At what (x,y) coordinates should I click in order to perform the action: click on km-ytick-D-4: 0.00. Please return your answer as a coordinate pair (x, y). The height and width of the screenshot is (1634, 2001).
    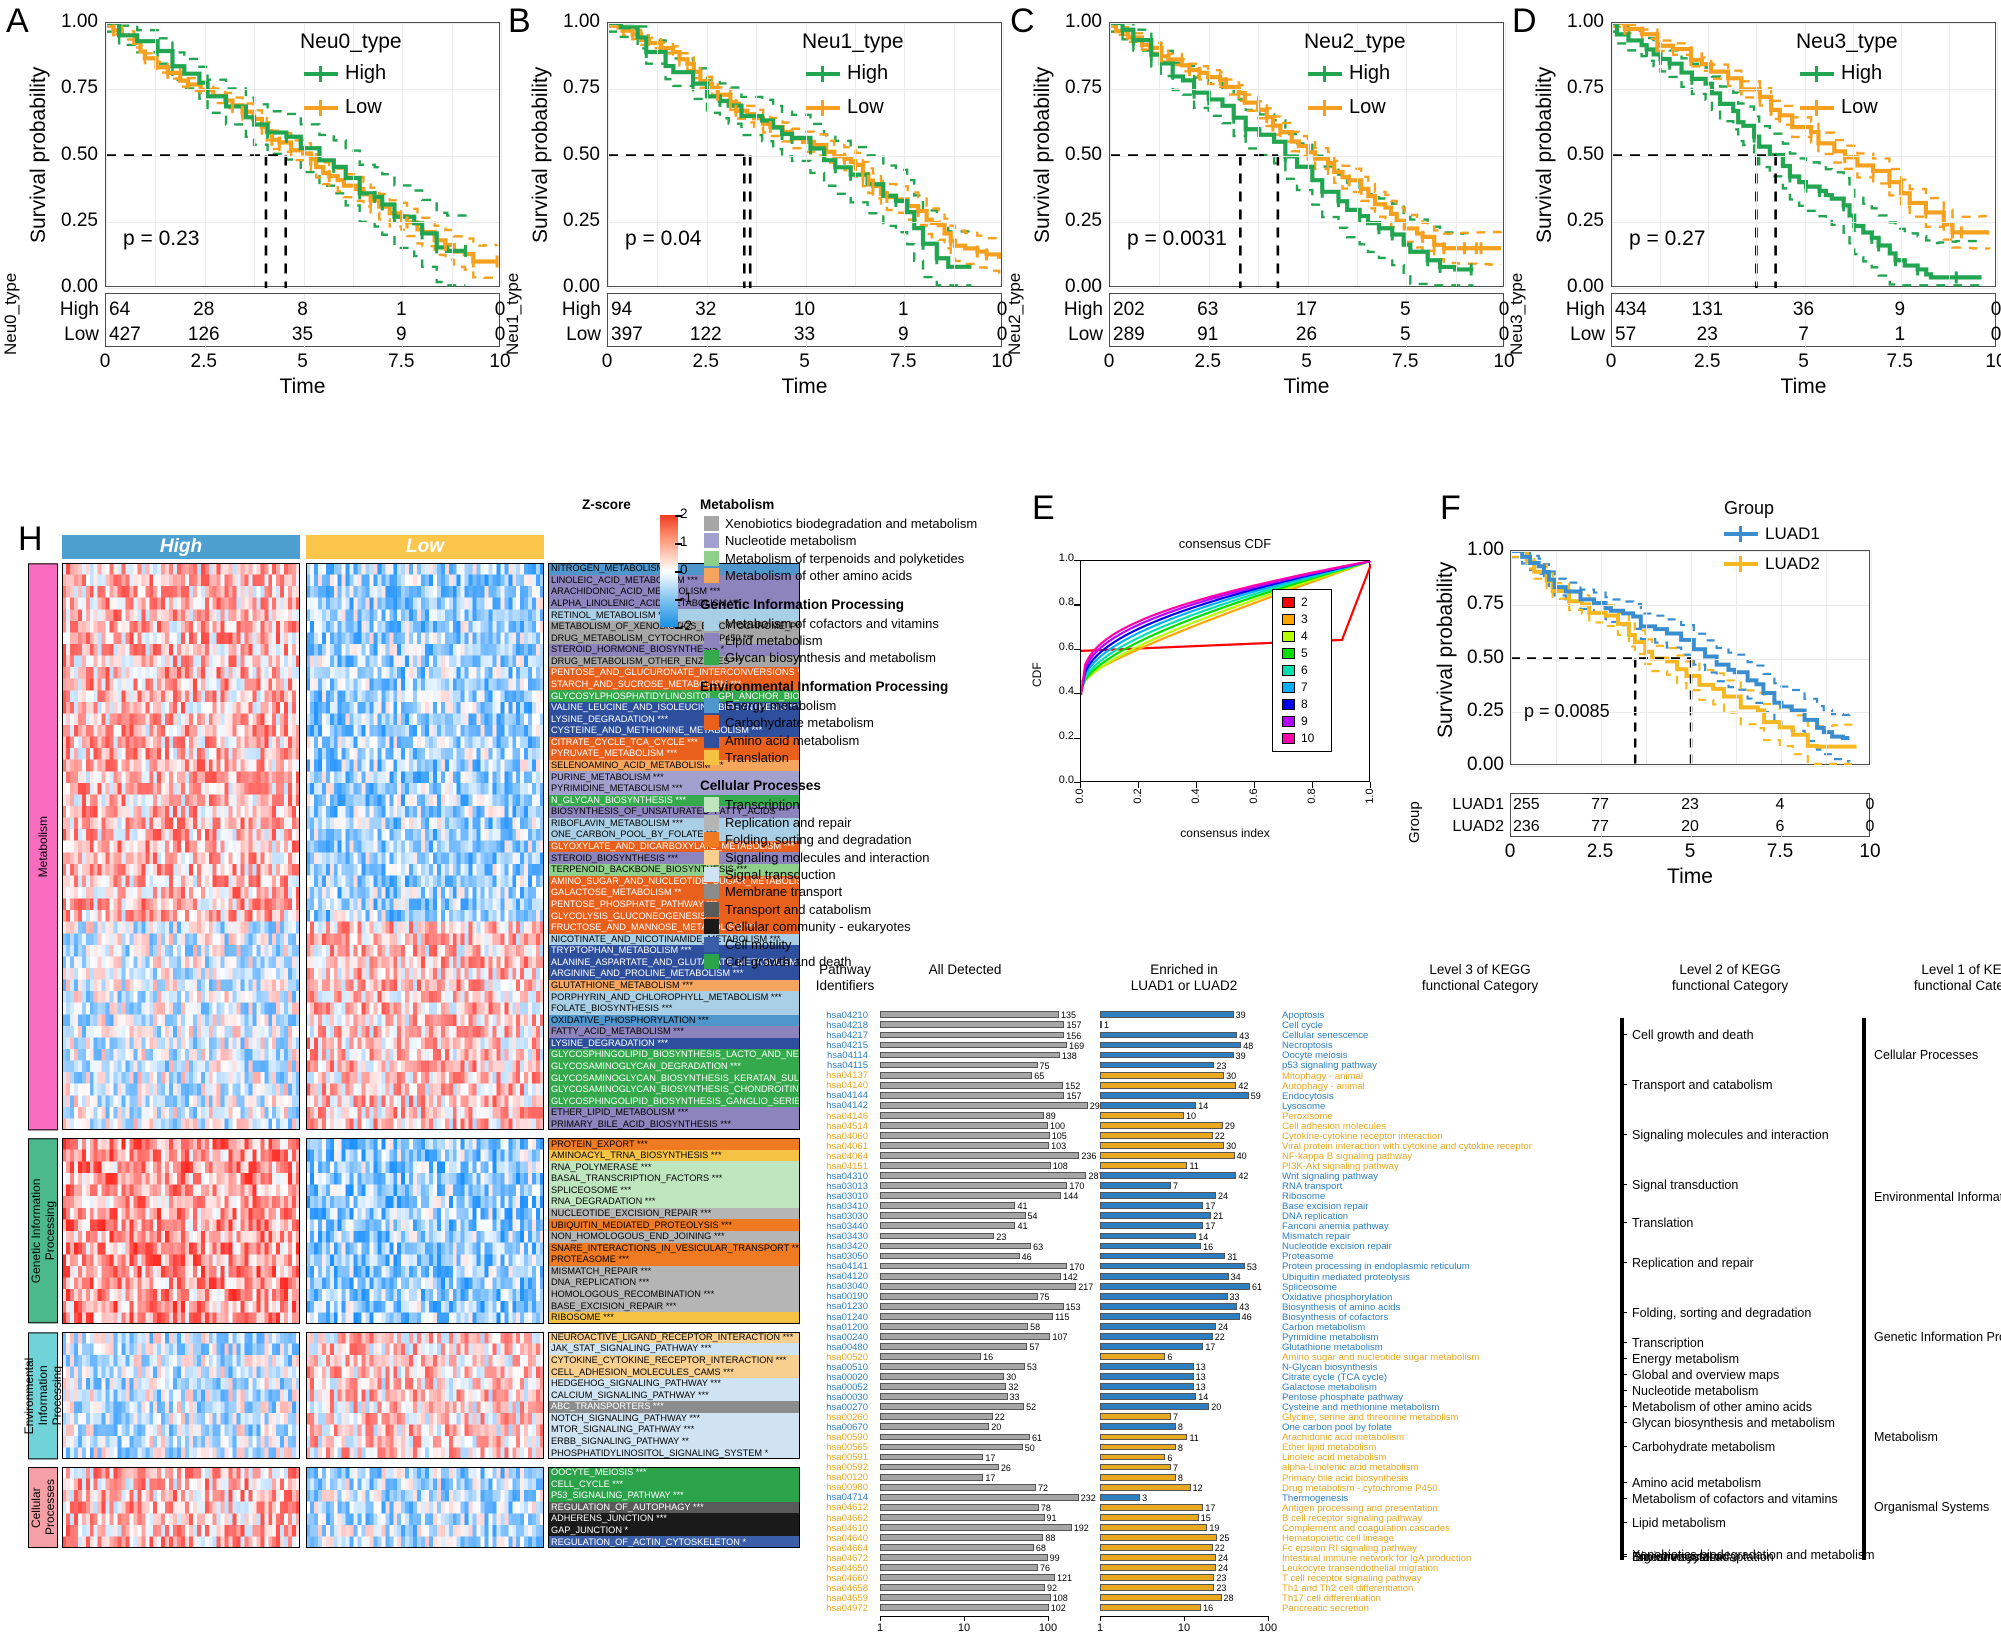
    Looking at the image, I should click on (1585, 286).